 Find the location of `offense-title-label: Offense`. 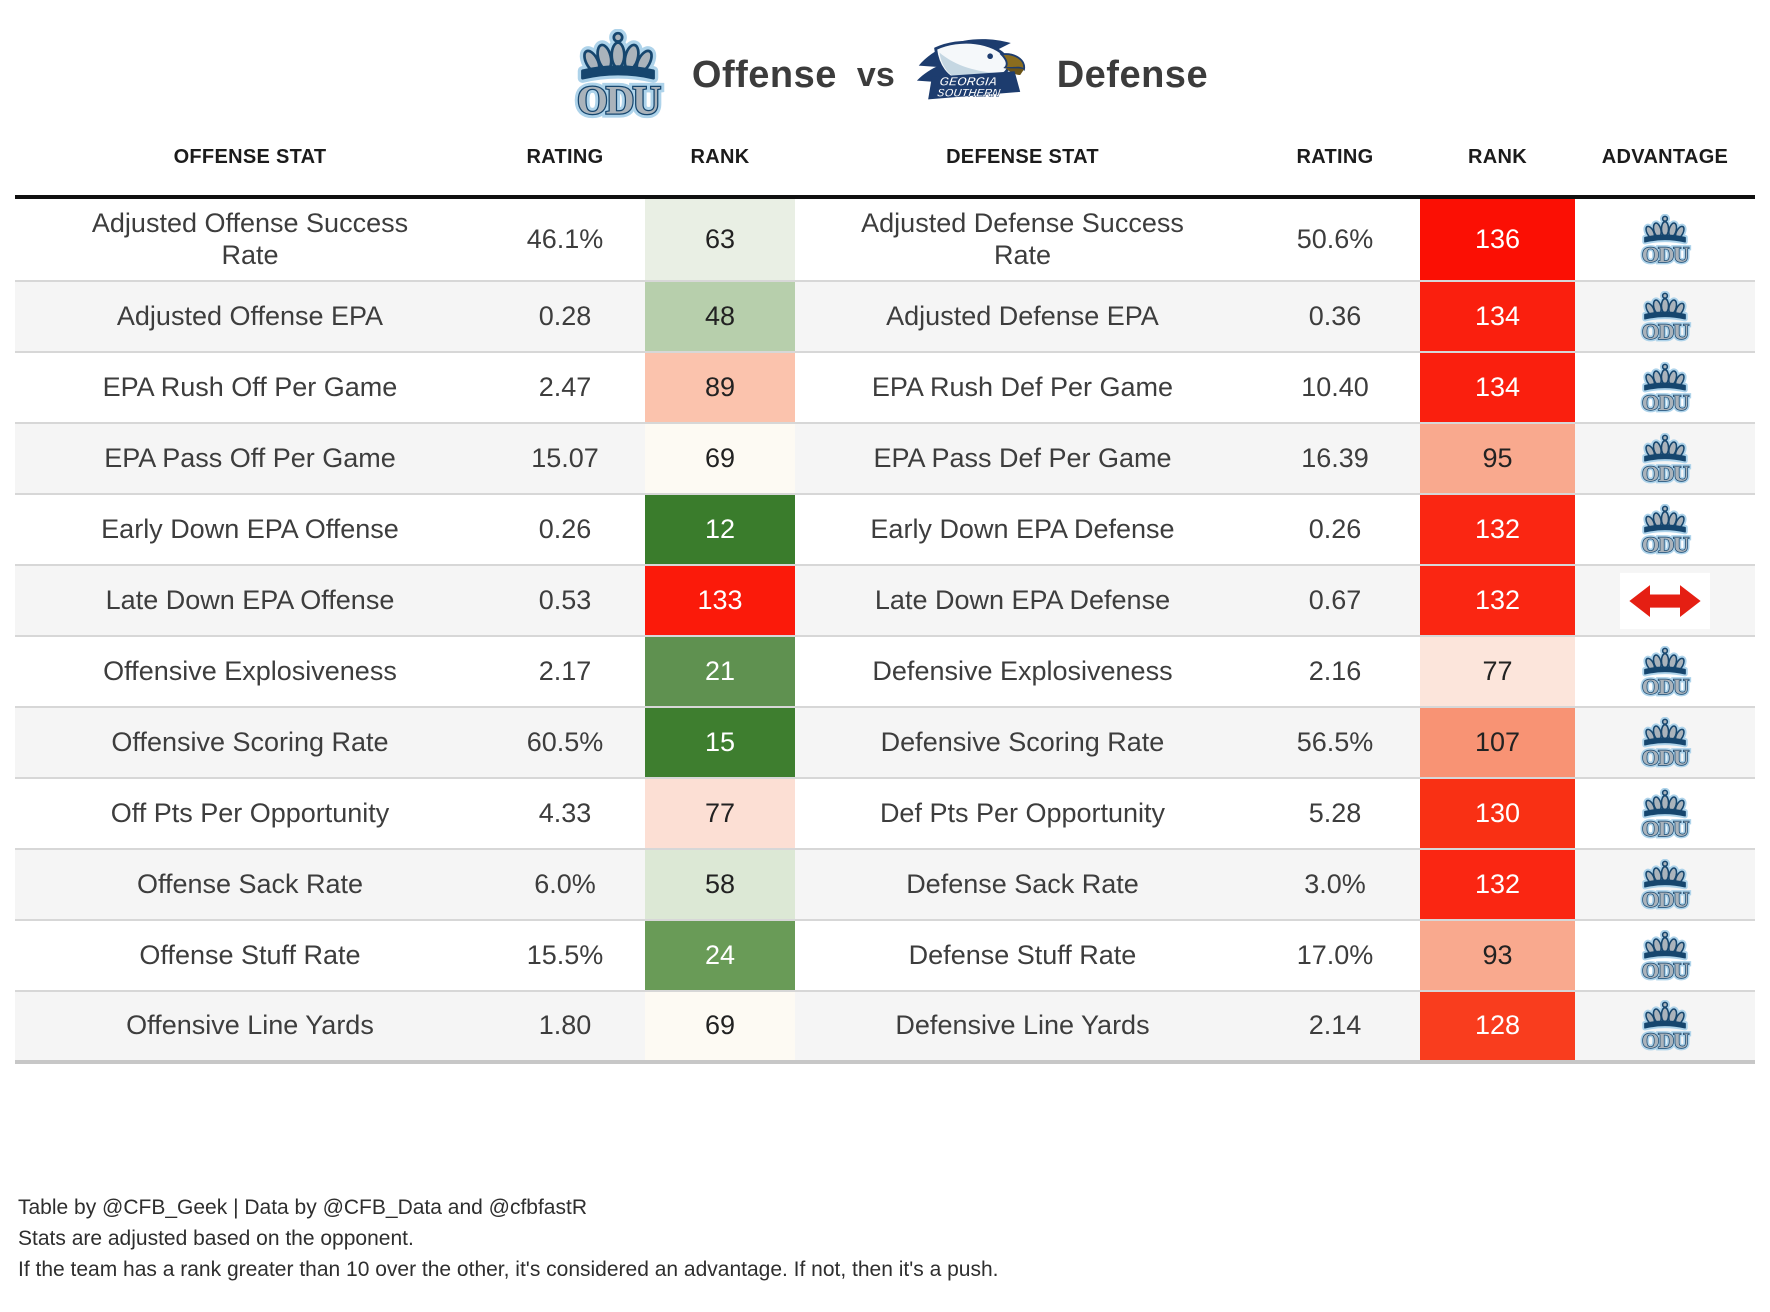

offense-title-label: Offense is located at coordinates (764, 74).